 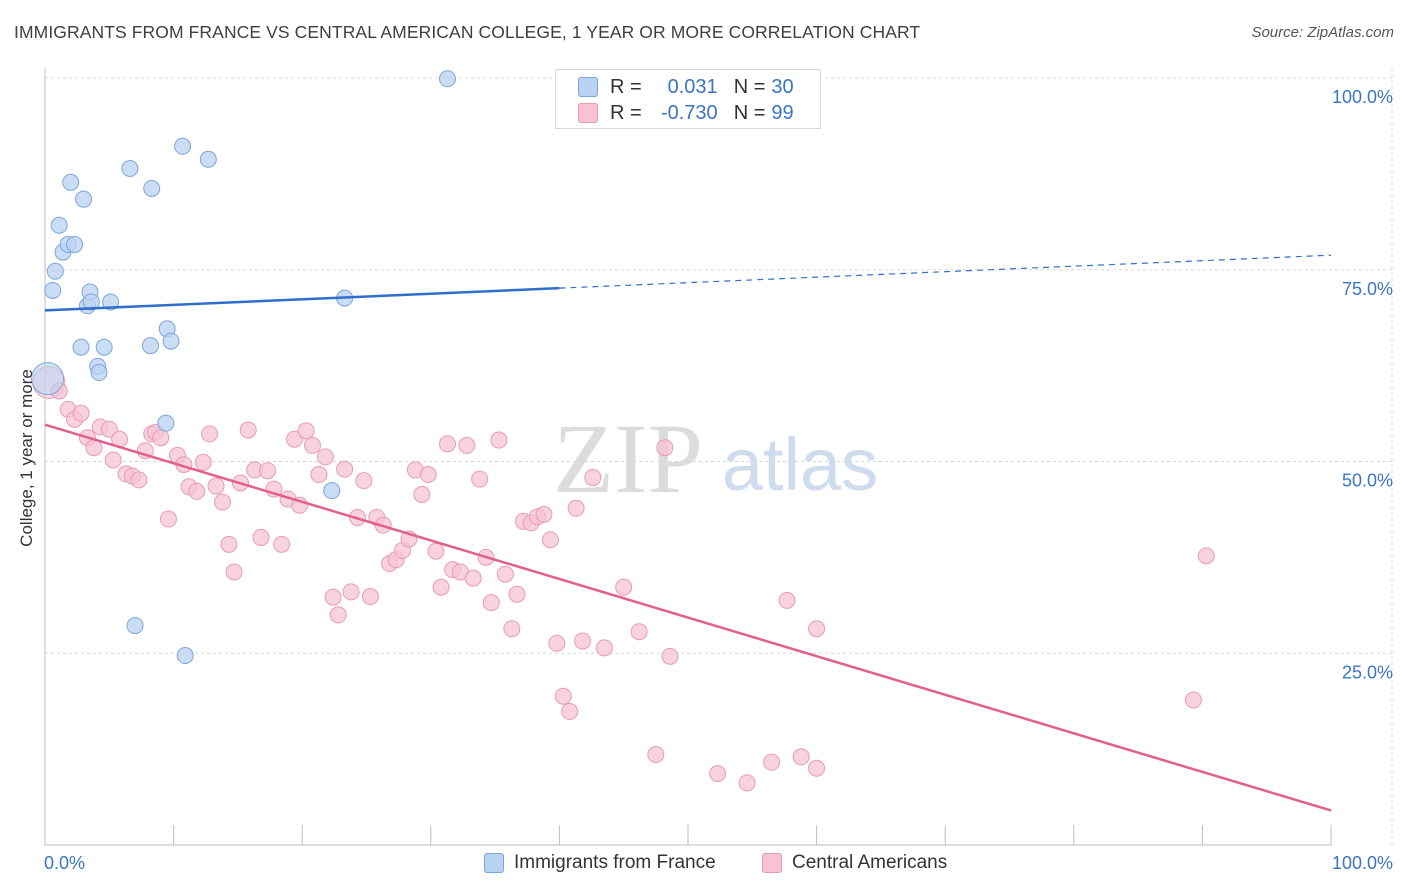 What do you see at coordinates (1362, 97) in the screenshot?
I see `y-tick-label: 100.0%` at bounding box center [1362, 97].